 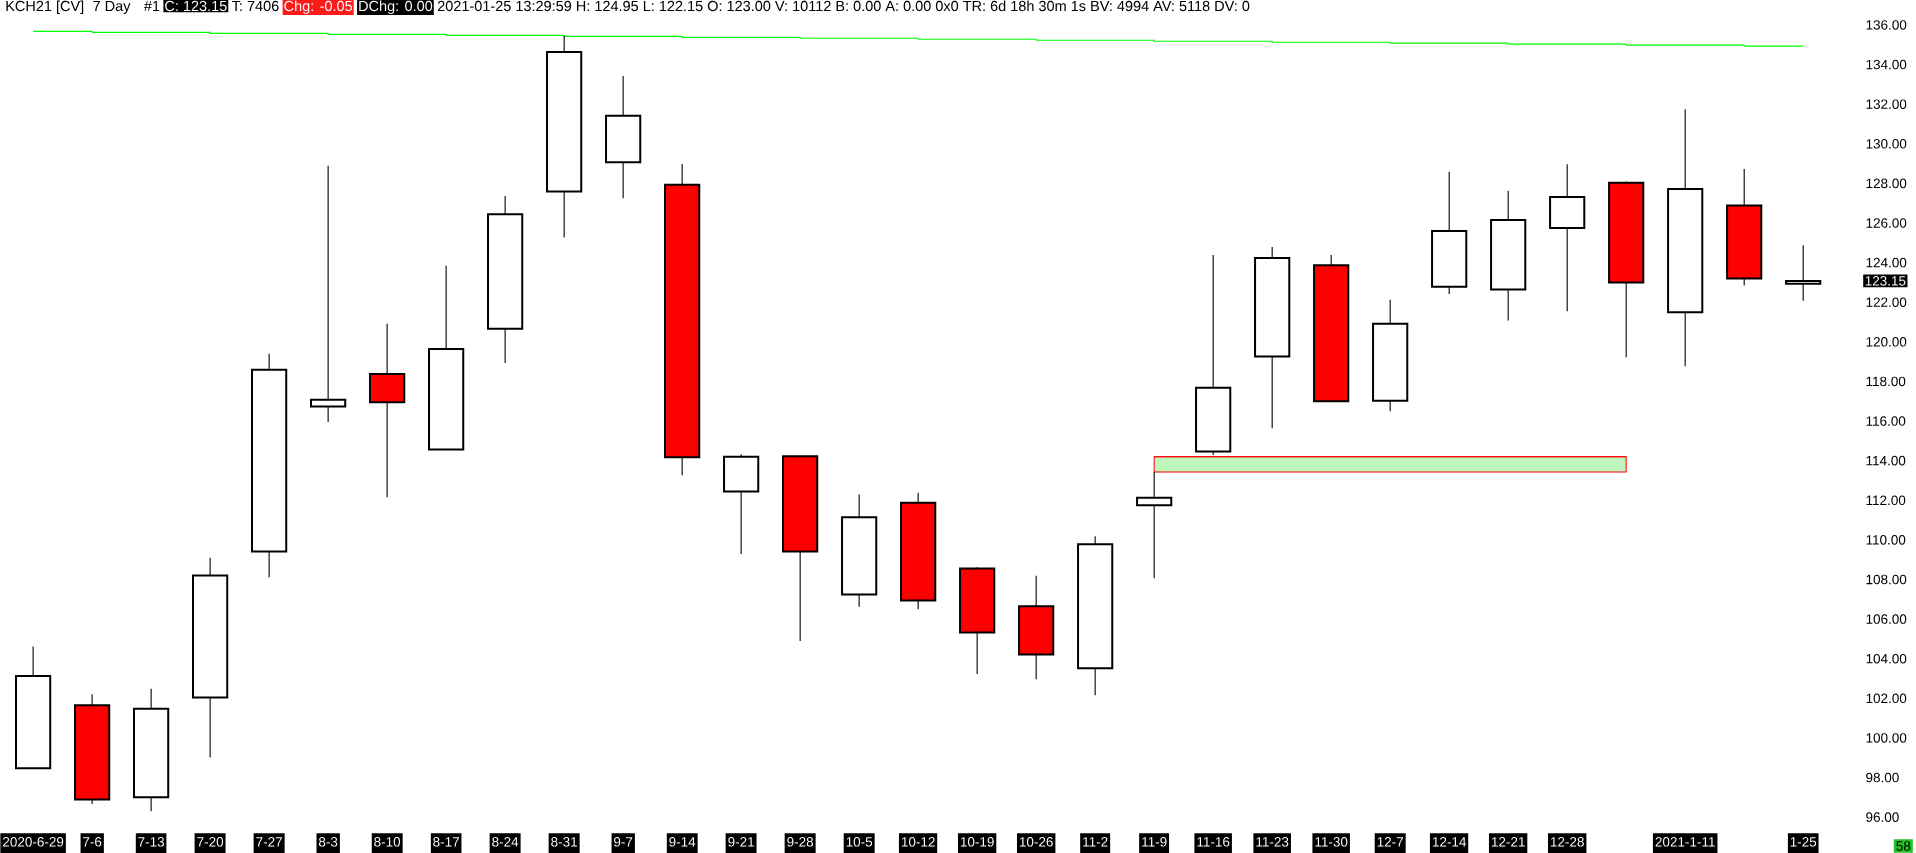 I want to click on x-tick-label: 9-28, so click(x=800, y=842).